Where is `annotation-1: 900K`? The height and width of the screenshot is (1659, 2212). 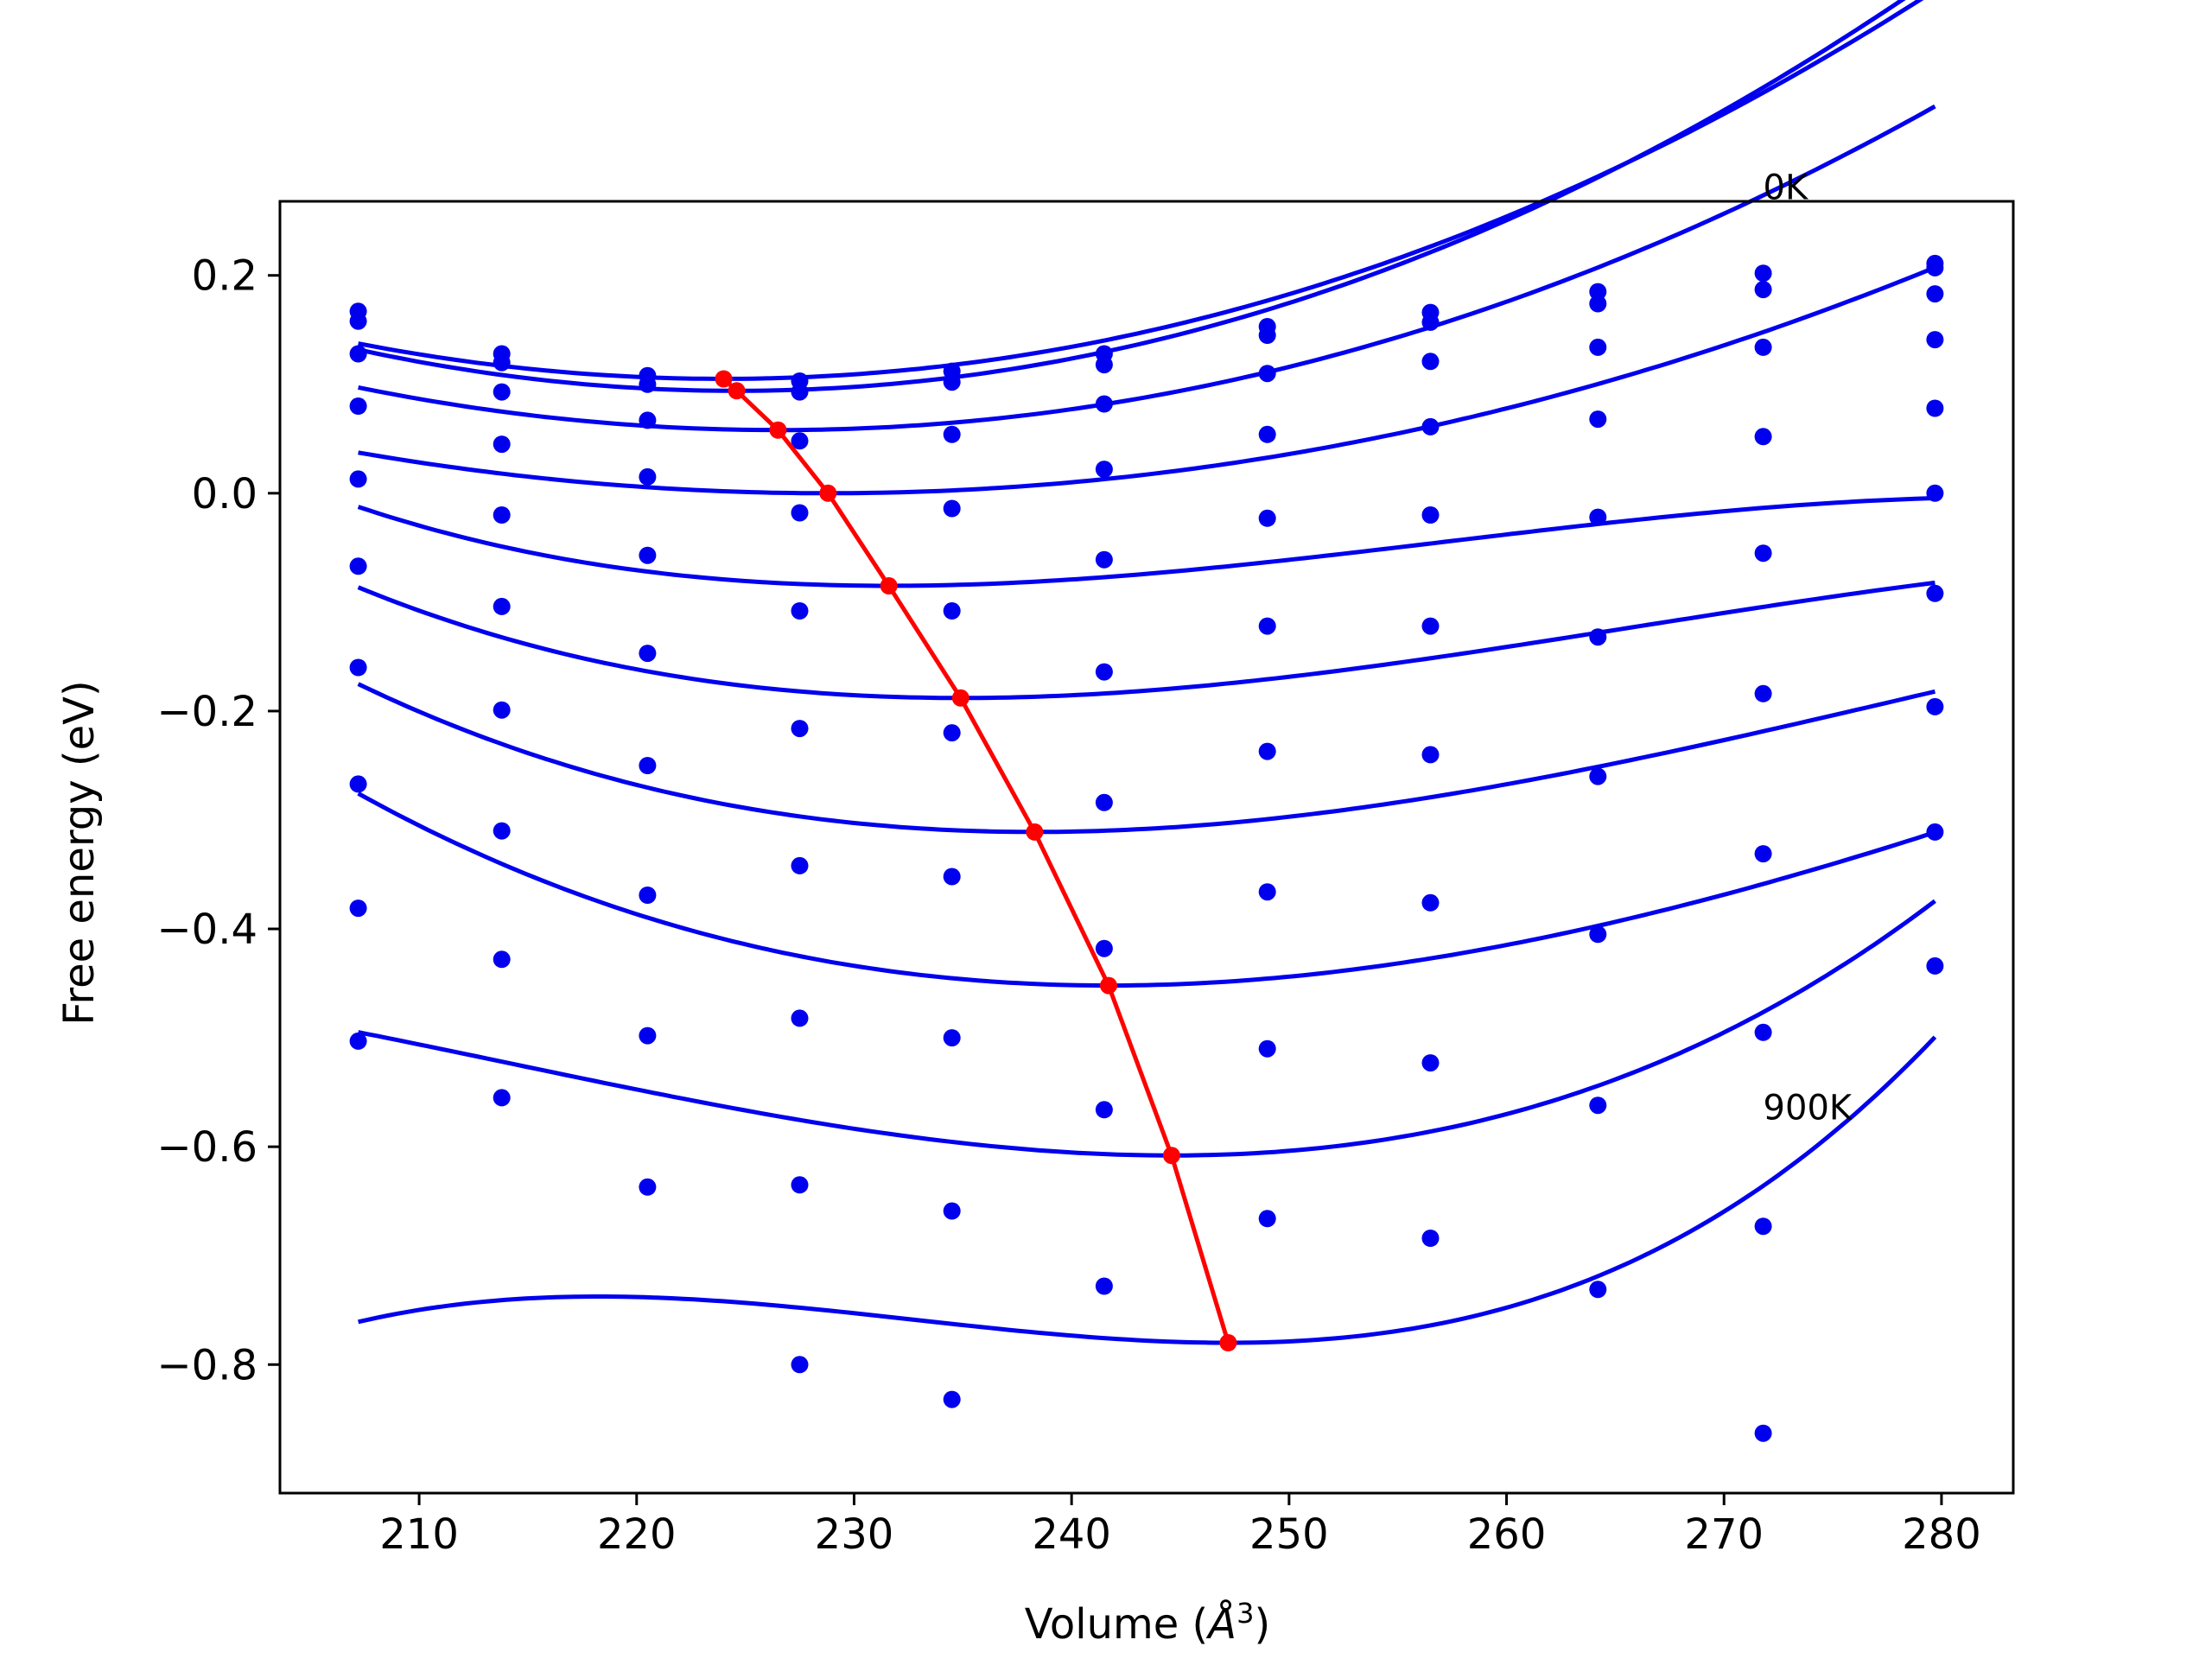
annotation-1: 900K is located at coordinates (1808, 1108).